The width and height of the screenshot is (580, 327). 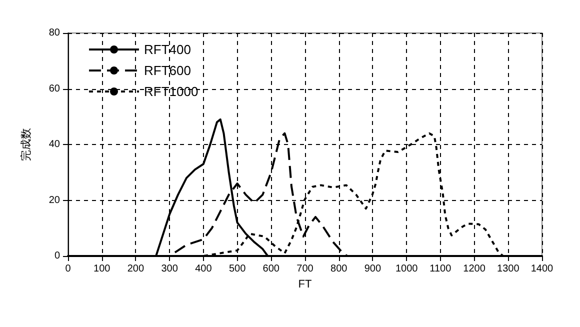 What do you see at coordinates (508, 269) in the screenshot?
I see `x-tick-label: 1300` at bounding box center [508, 269].